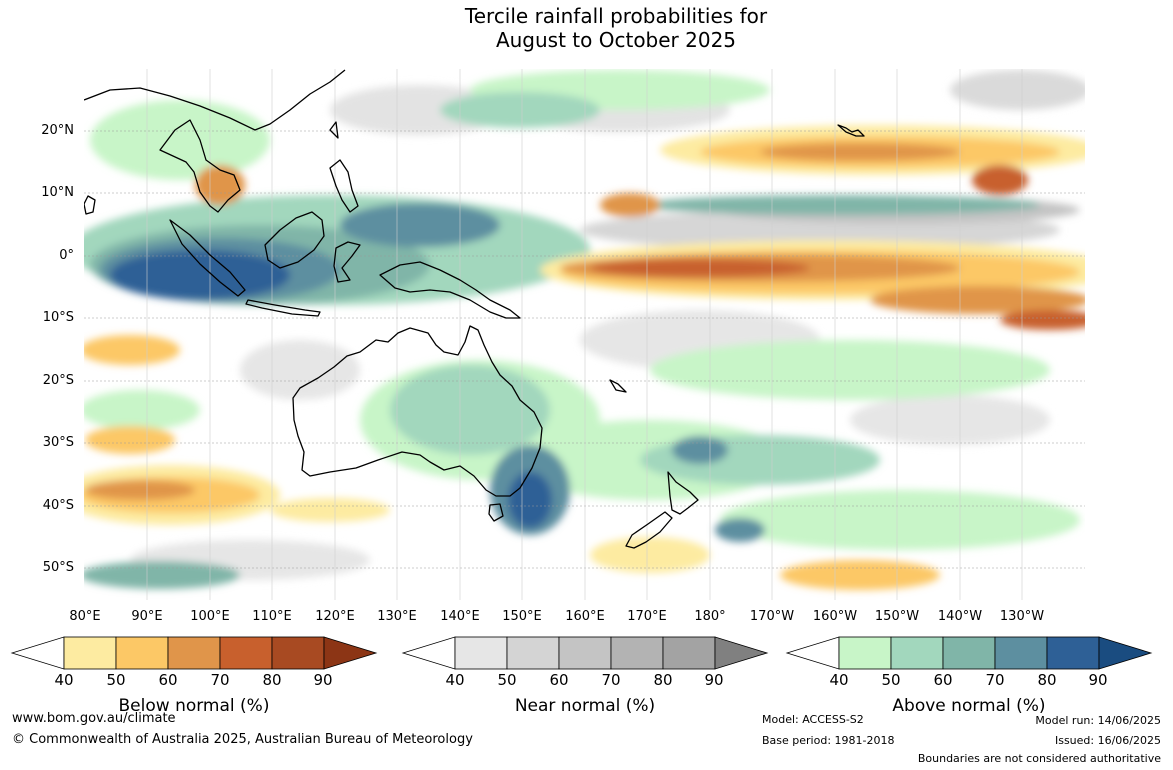 This screenshot has height=770, width=1173. I want to click on above-normal-title: Above normal (%), so click(969, 706).